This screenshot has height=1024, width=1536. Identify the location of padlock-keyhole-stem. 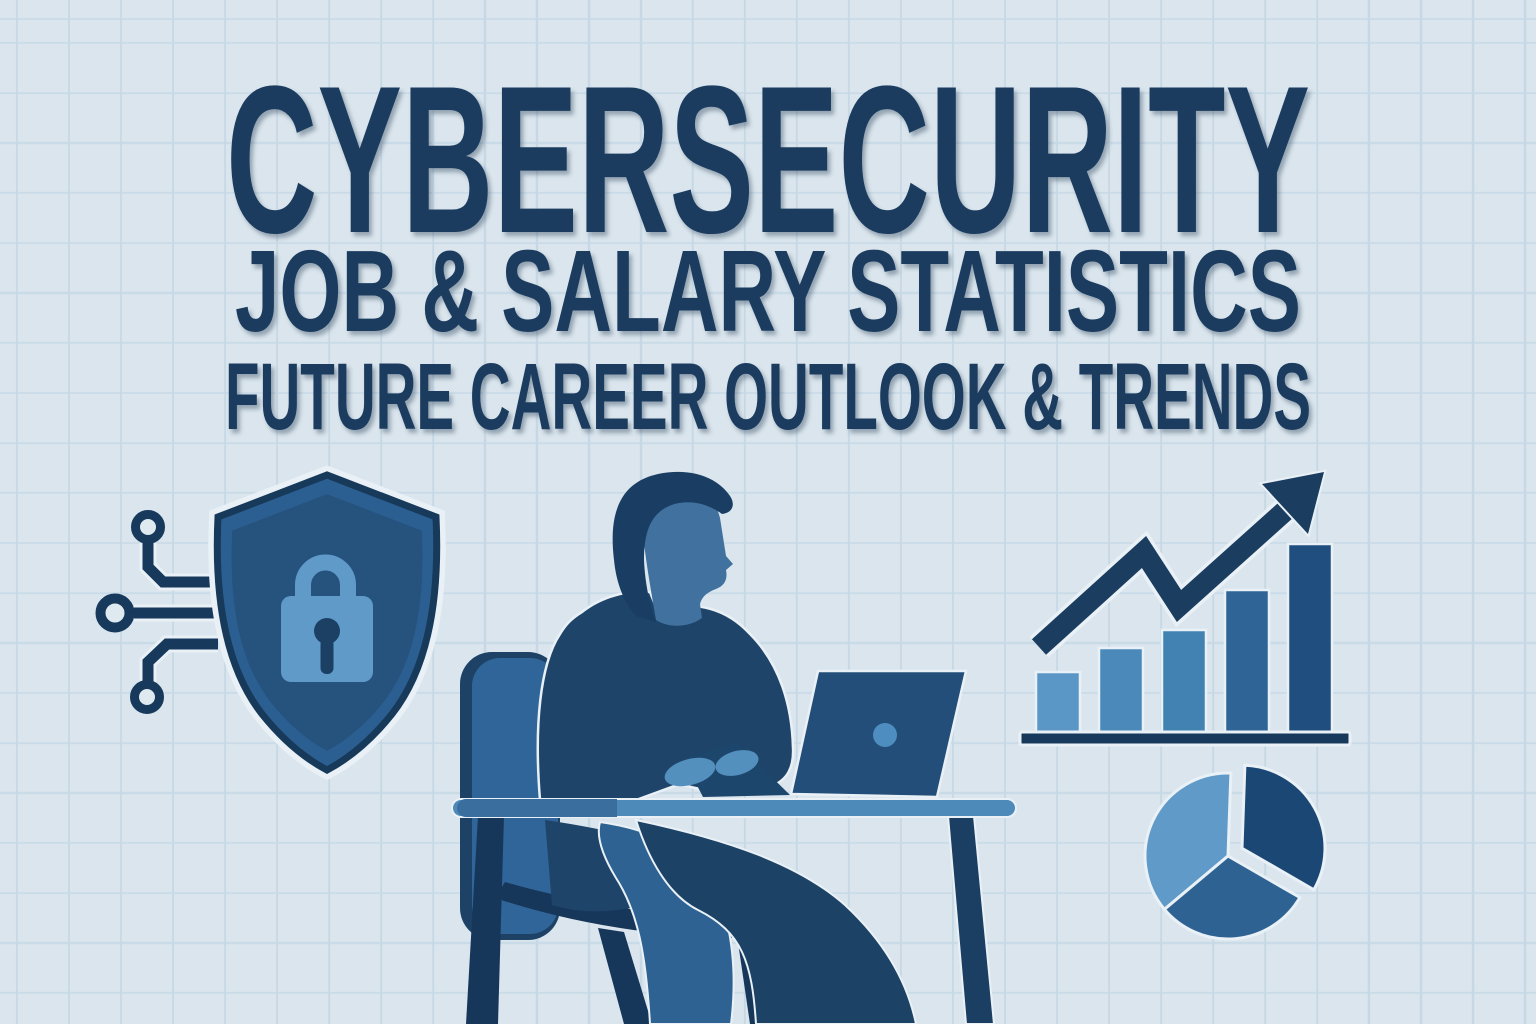
(327, 656).